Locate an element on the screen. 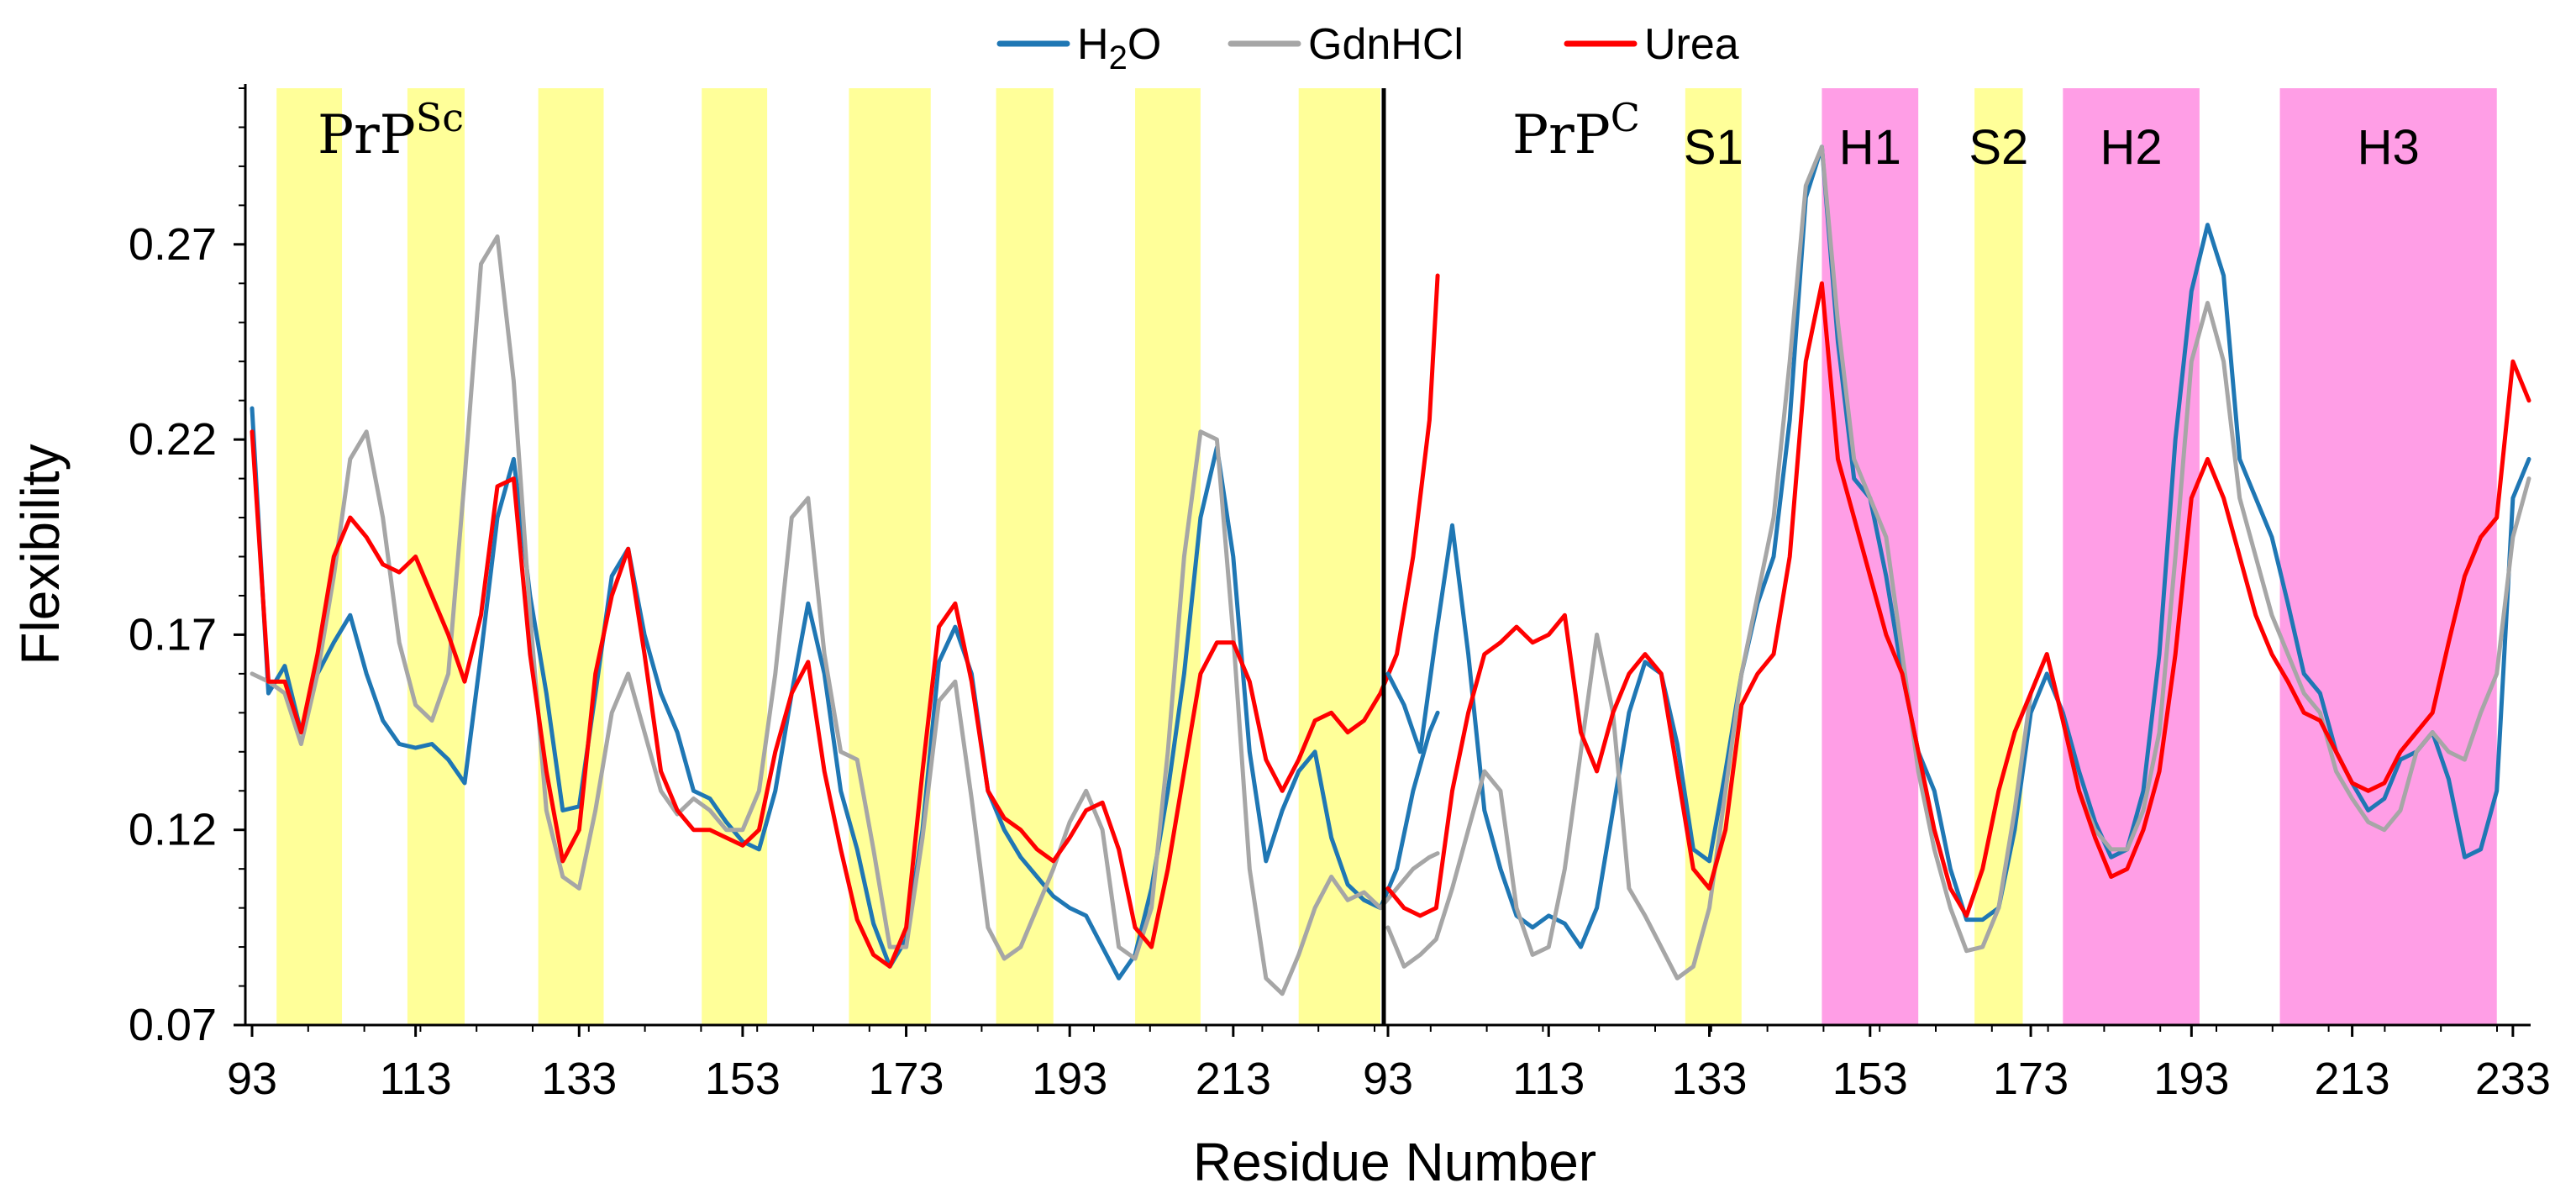 The height and width of the screenshot is (1204, 2576). x-tick-label: 233 is located at coordinates (2513, 1079).